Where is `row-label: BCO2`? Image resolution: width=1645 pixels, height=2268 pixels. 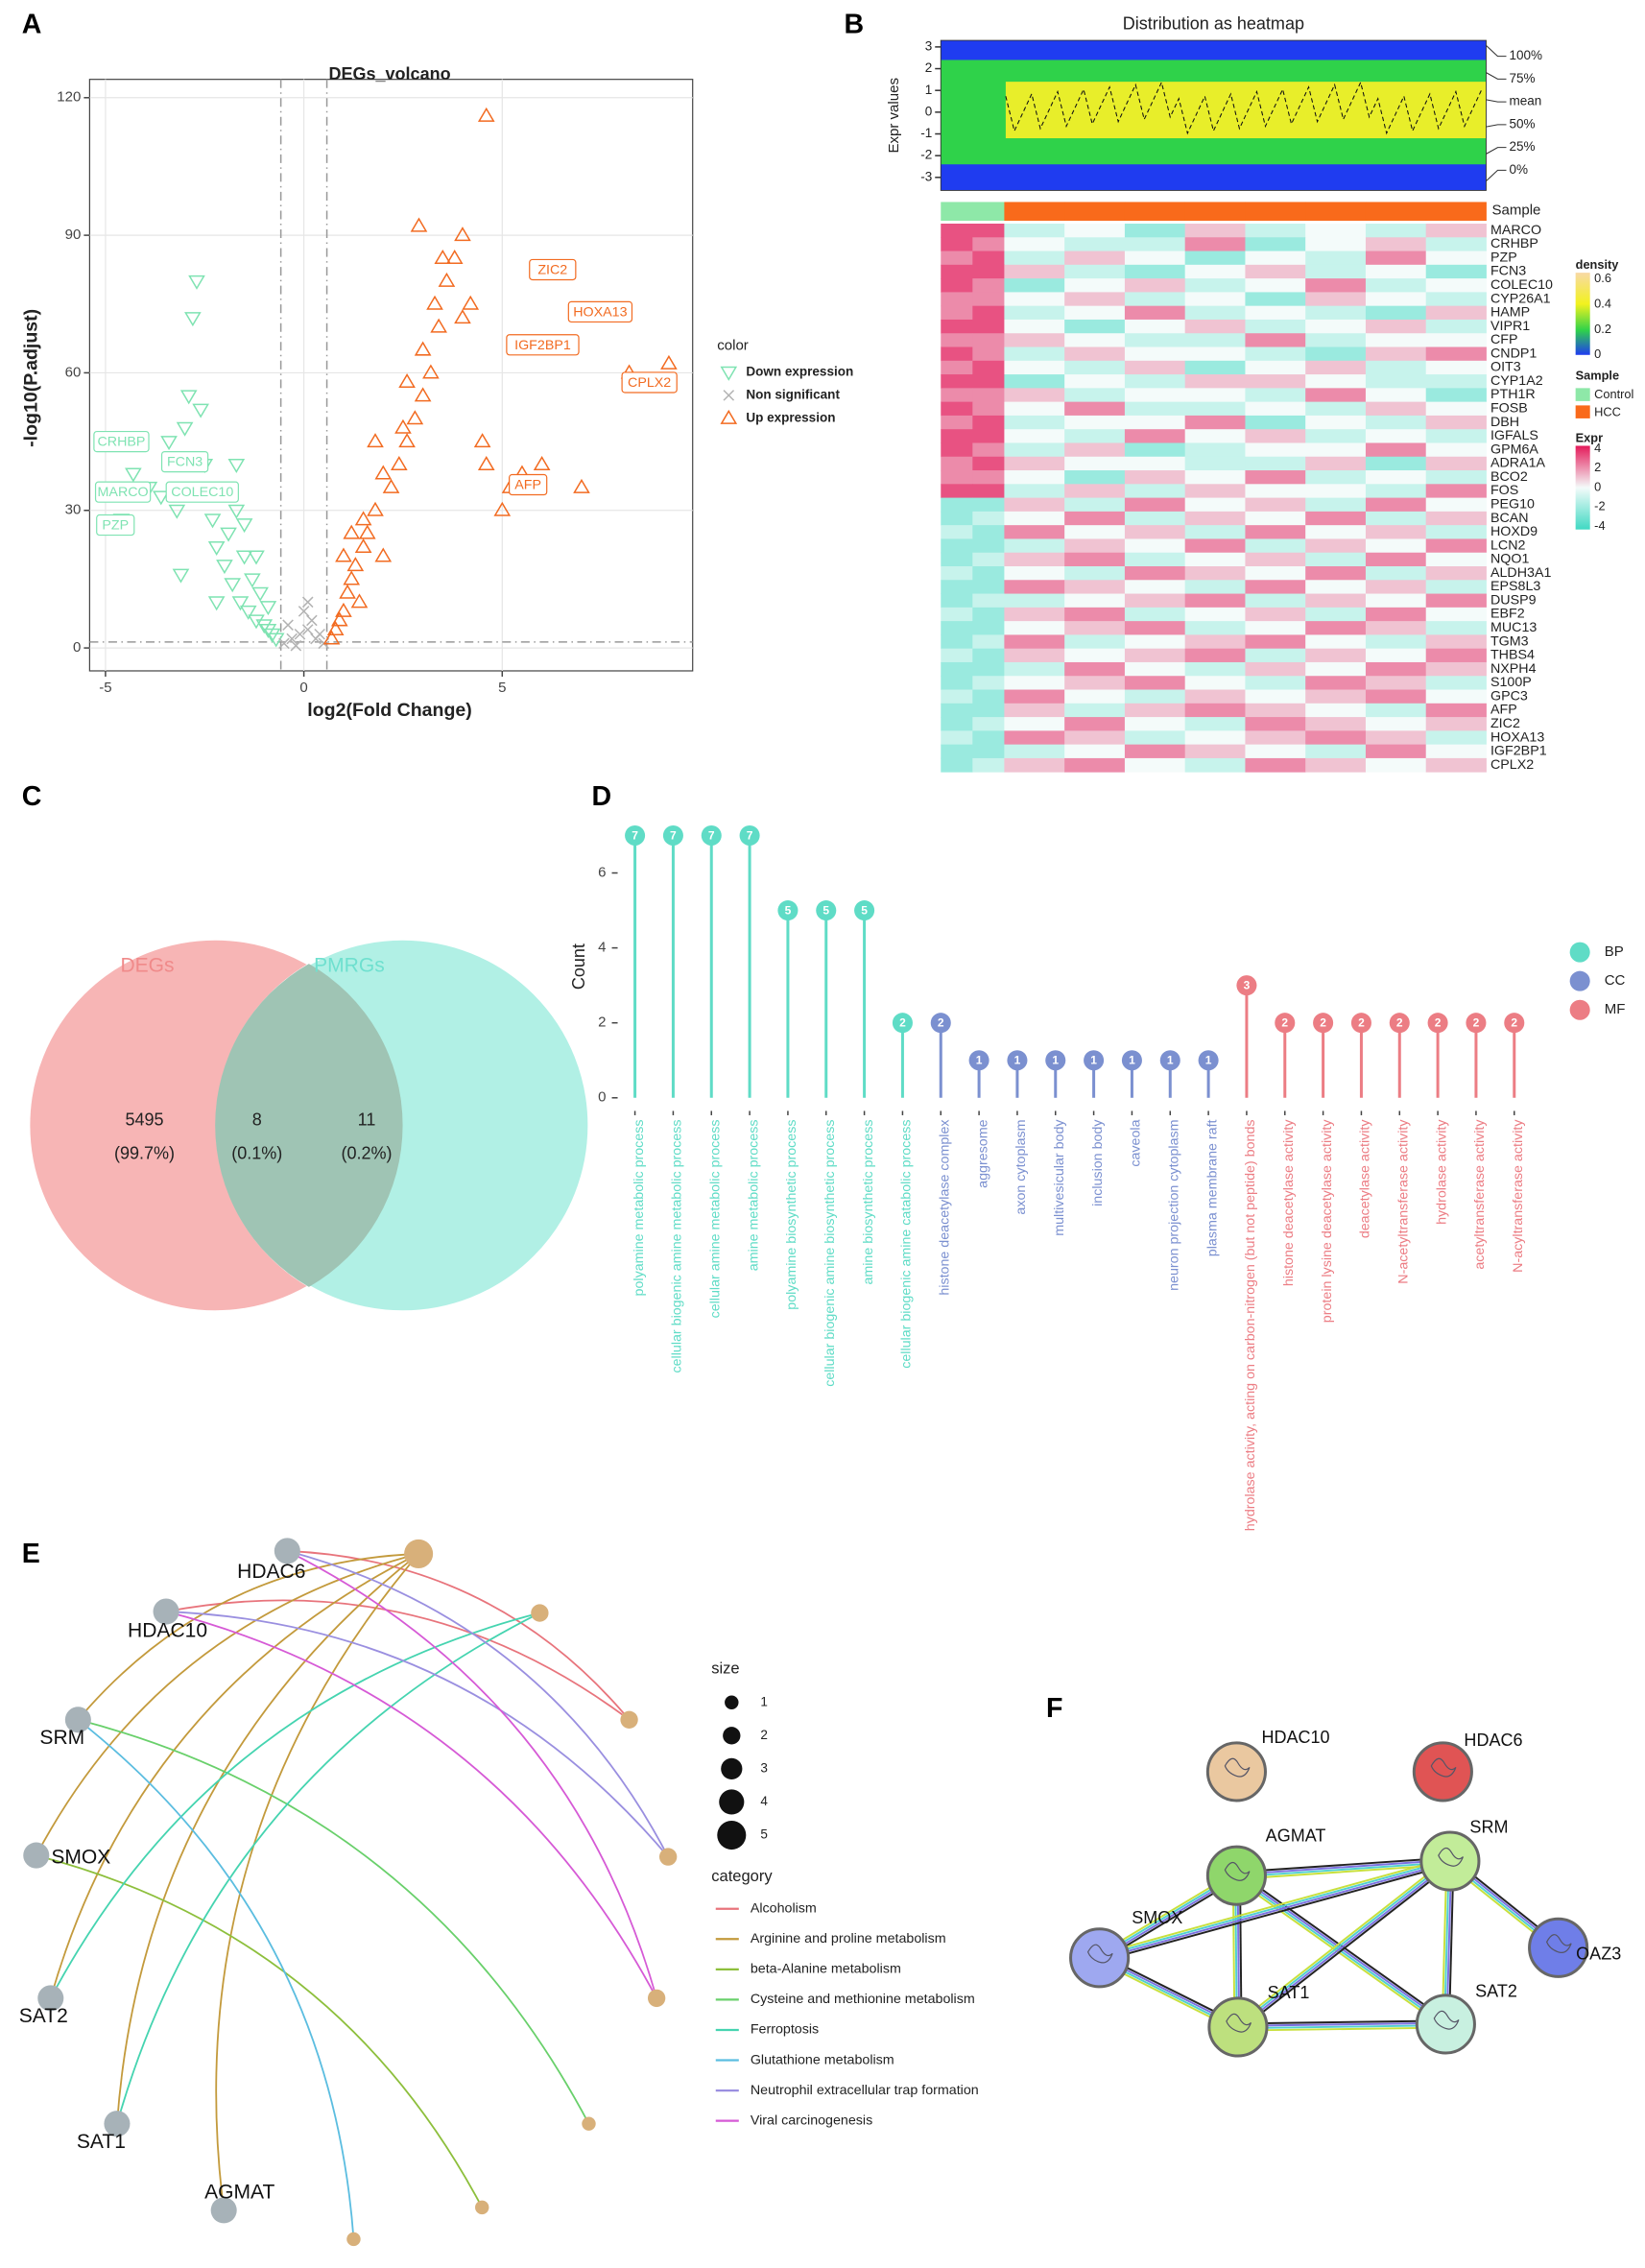
row-label: BCO2 is located at coordinates (1509, 477).